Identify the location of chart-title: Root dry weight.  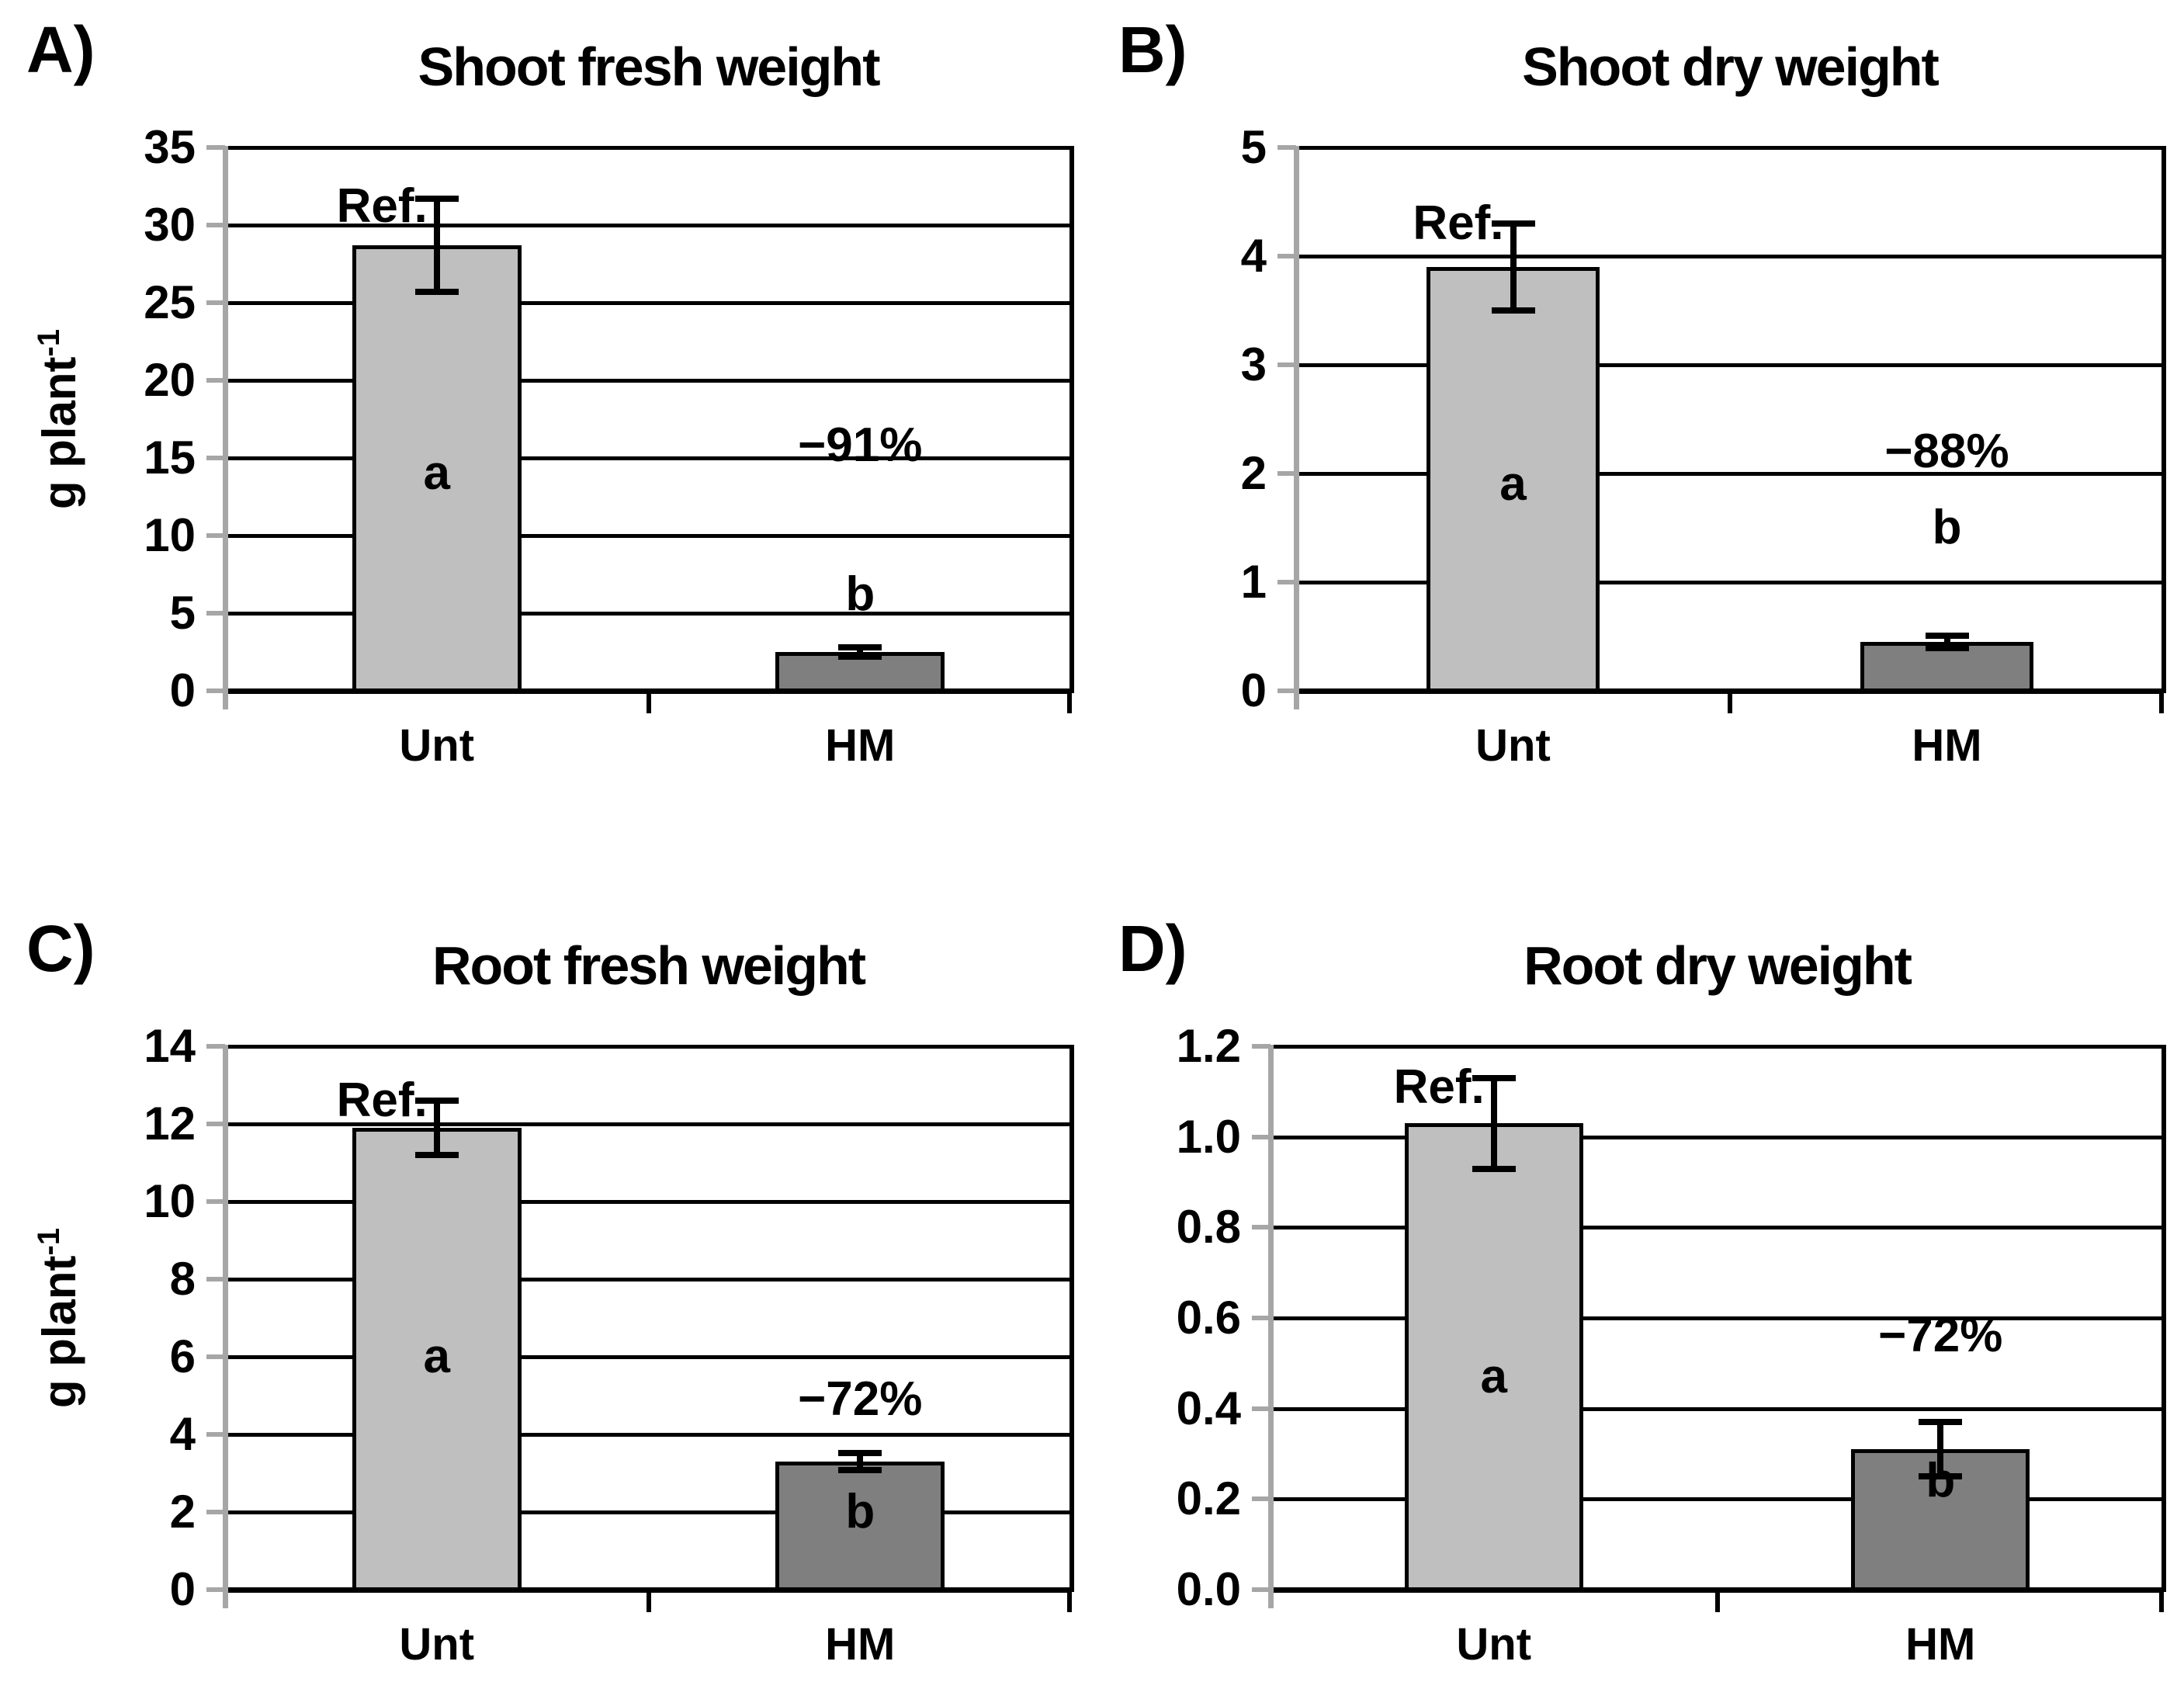
(1718, 965).